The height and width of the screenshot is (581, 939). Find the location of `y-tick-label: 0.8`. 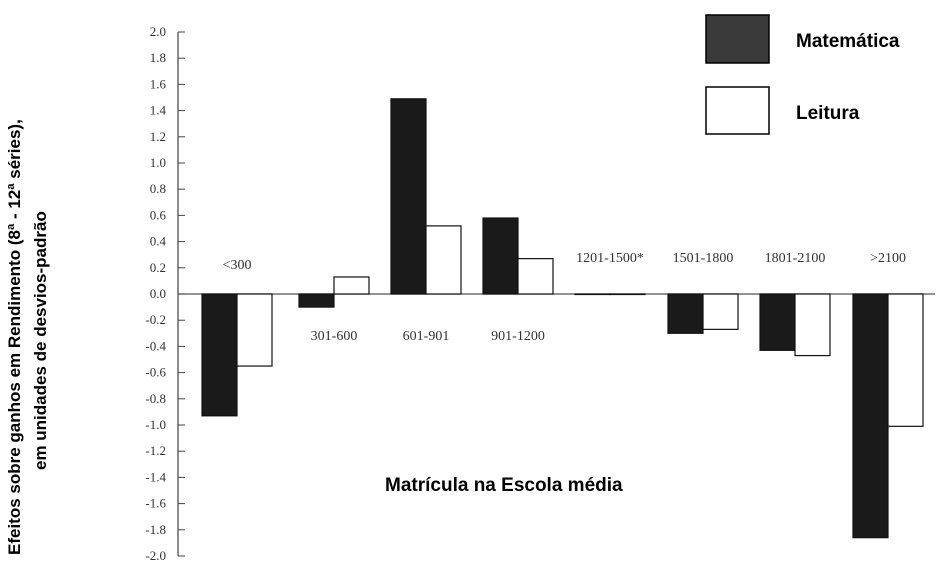

y-tick-label: 0.8 is located at coordinates (158, 188).